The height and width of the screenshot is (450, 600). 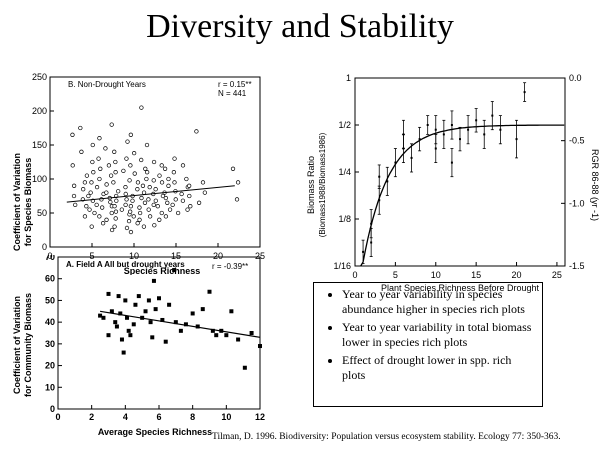 I want to click on y-tick-label: 0, so click(x=52, y=409).